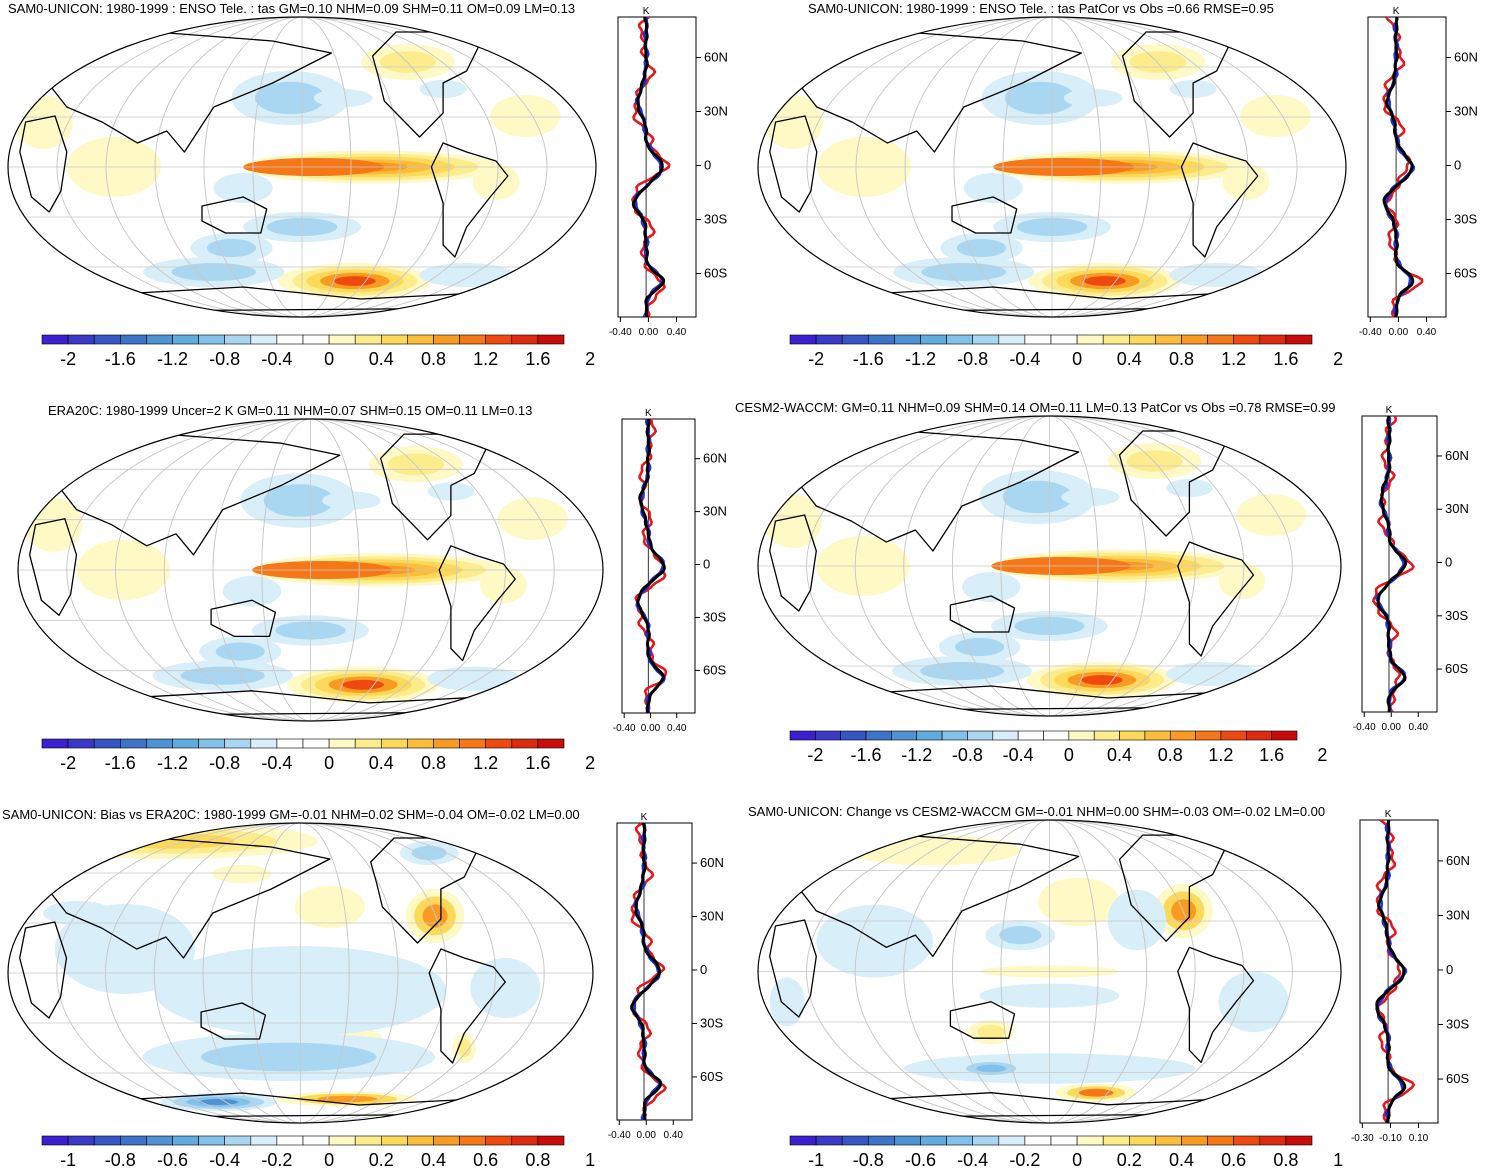 The height and width of the screenshot is (1171, 1490). I want to click on colorbar: -2 -1.6 -1.2 -0.8 -0.4 0 0.4 0.8 1.2 1.6 2, so click(1066, 351).